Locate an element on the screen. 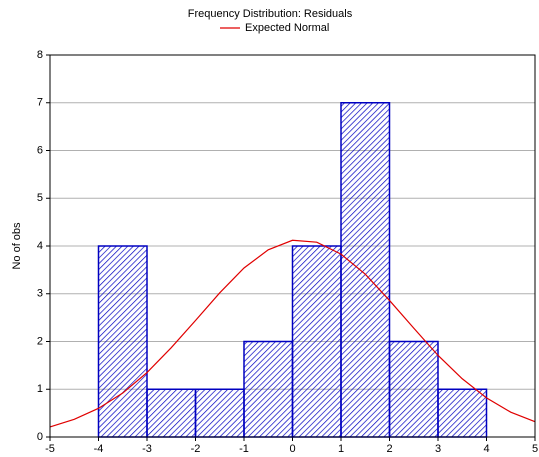  x-tick-label: -1 is located at coordinates (244, 449).